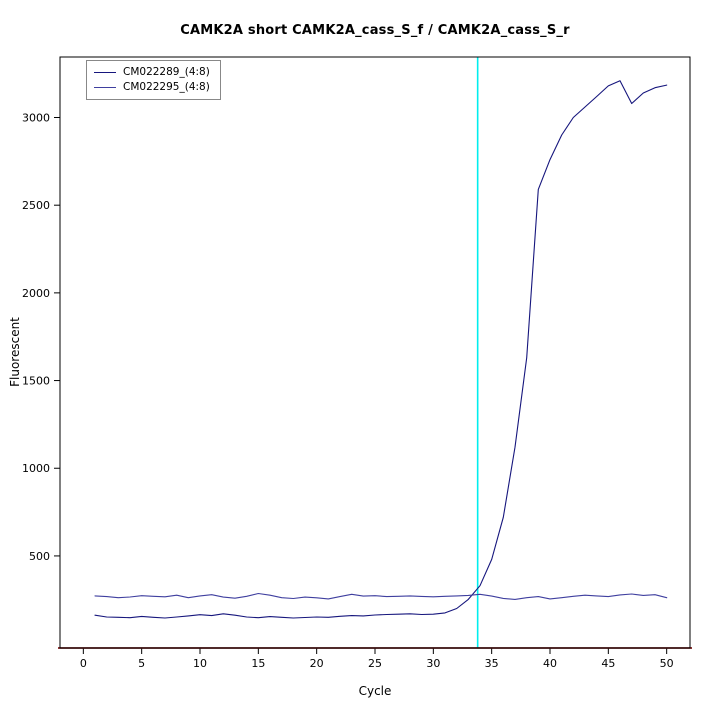  I want to click on y-tick-label: 1000, so click(36, 468).